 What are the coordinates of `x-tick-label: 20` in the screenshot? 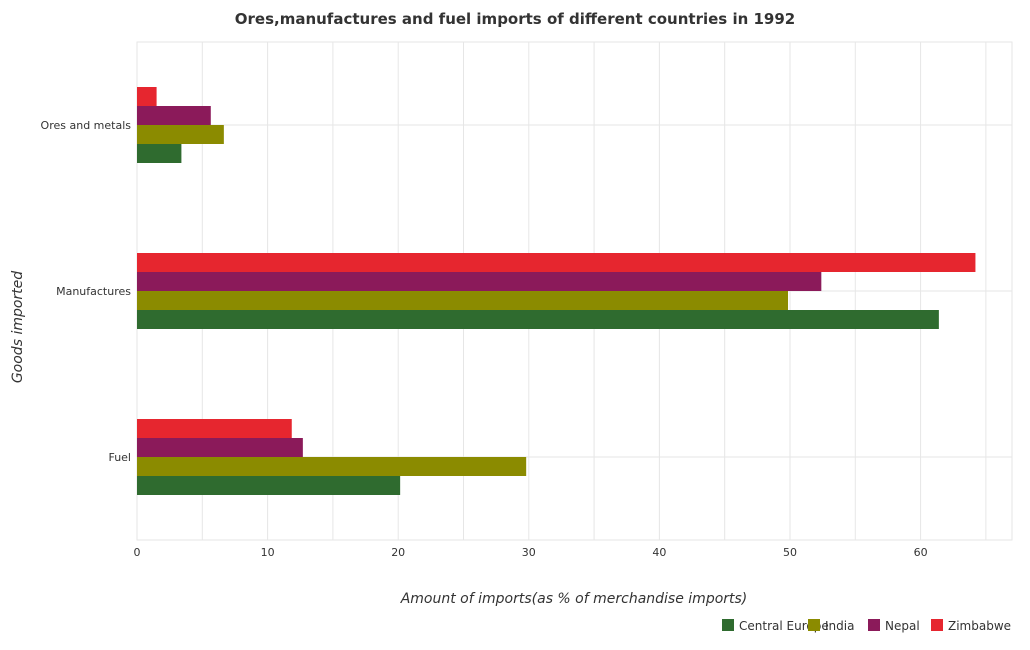 It's located at (398, 552).